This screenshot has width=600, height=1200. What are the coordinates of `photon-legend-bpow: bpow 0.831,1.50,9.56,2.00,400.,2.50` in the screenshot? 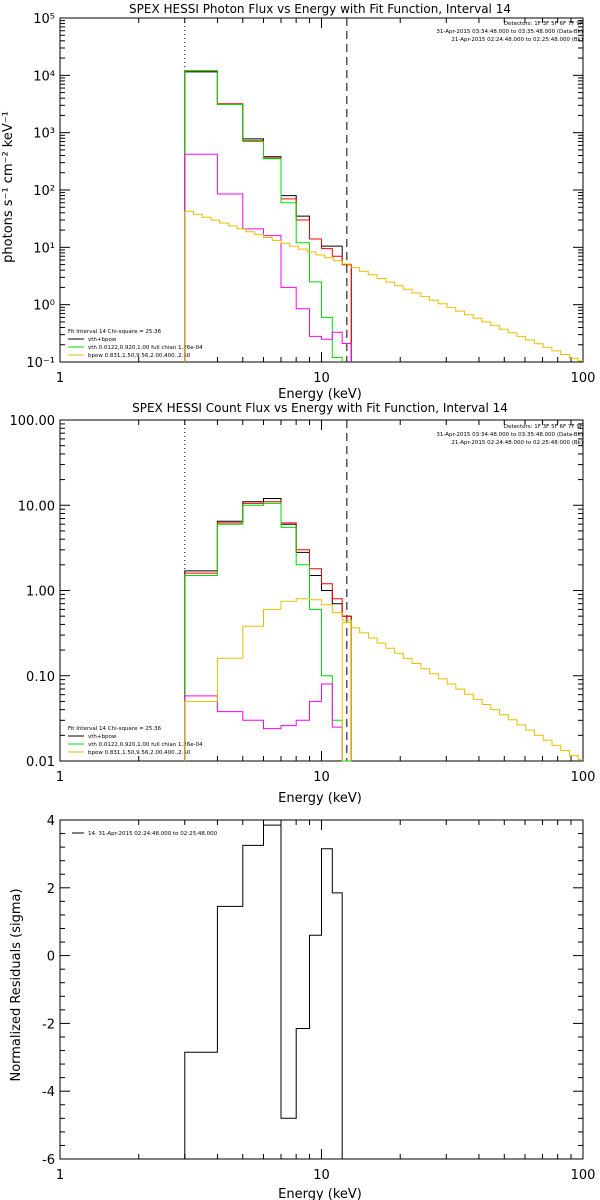 It's located at (139, 356).